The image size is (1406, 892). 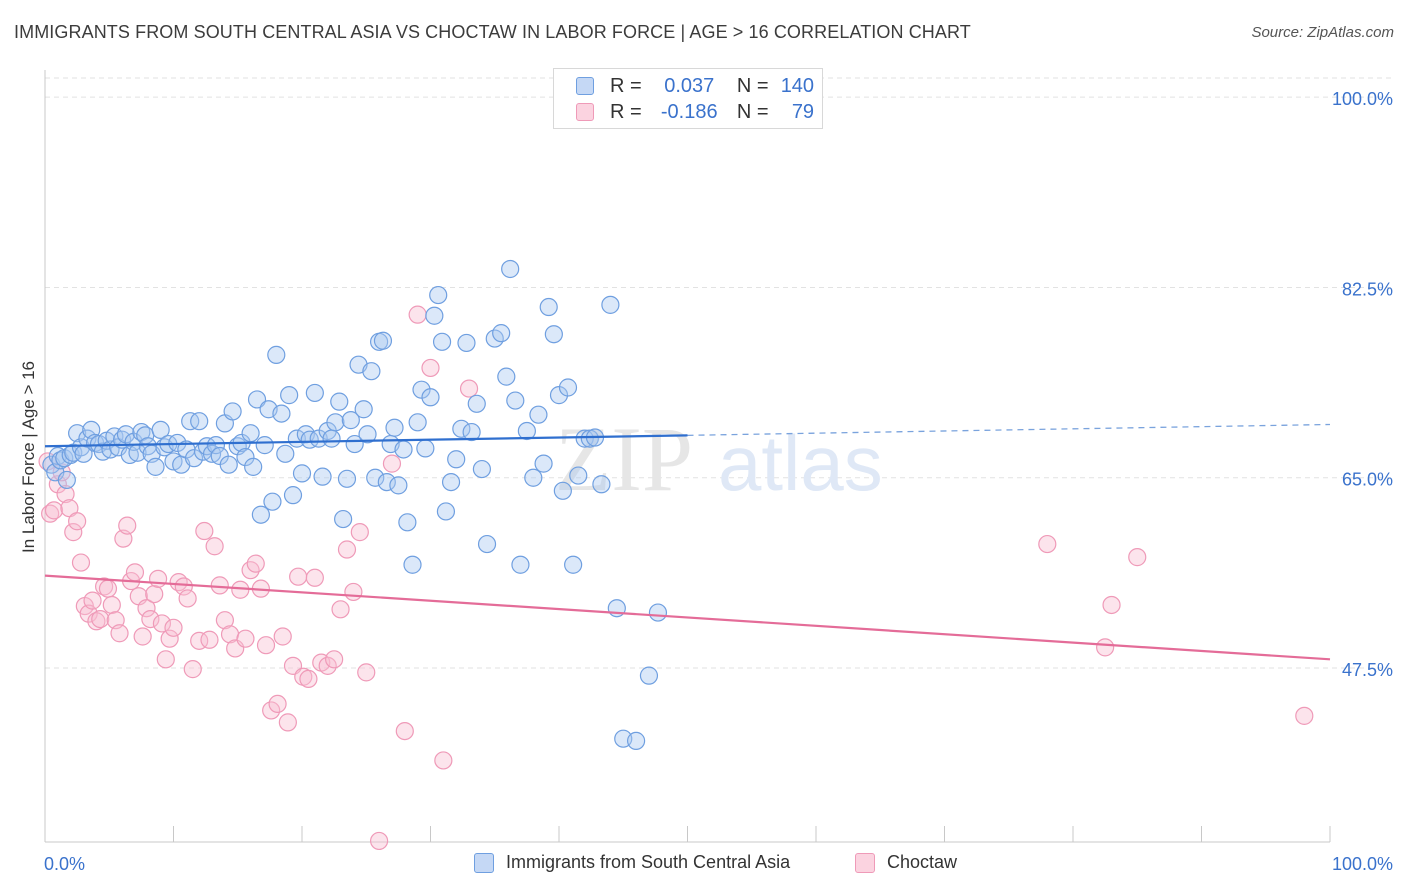 What do you see at coordinates (1362, 864) in the screenshot?
I see `x-tick-label: 100.0%` at bounding box center [1362, 864].